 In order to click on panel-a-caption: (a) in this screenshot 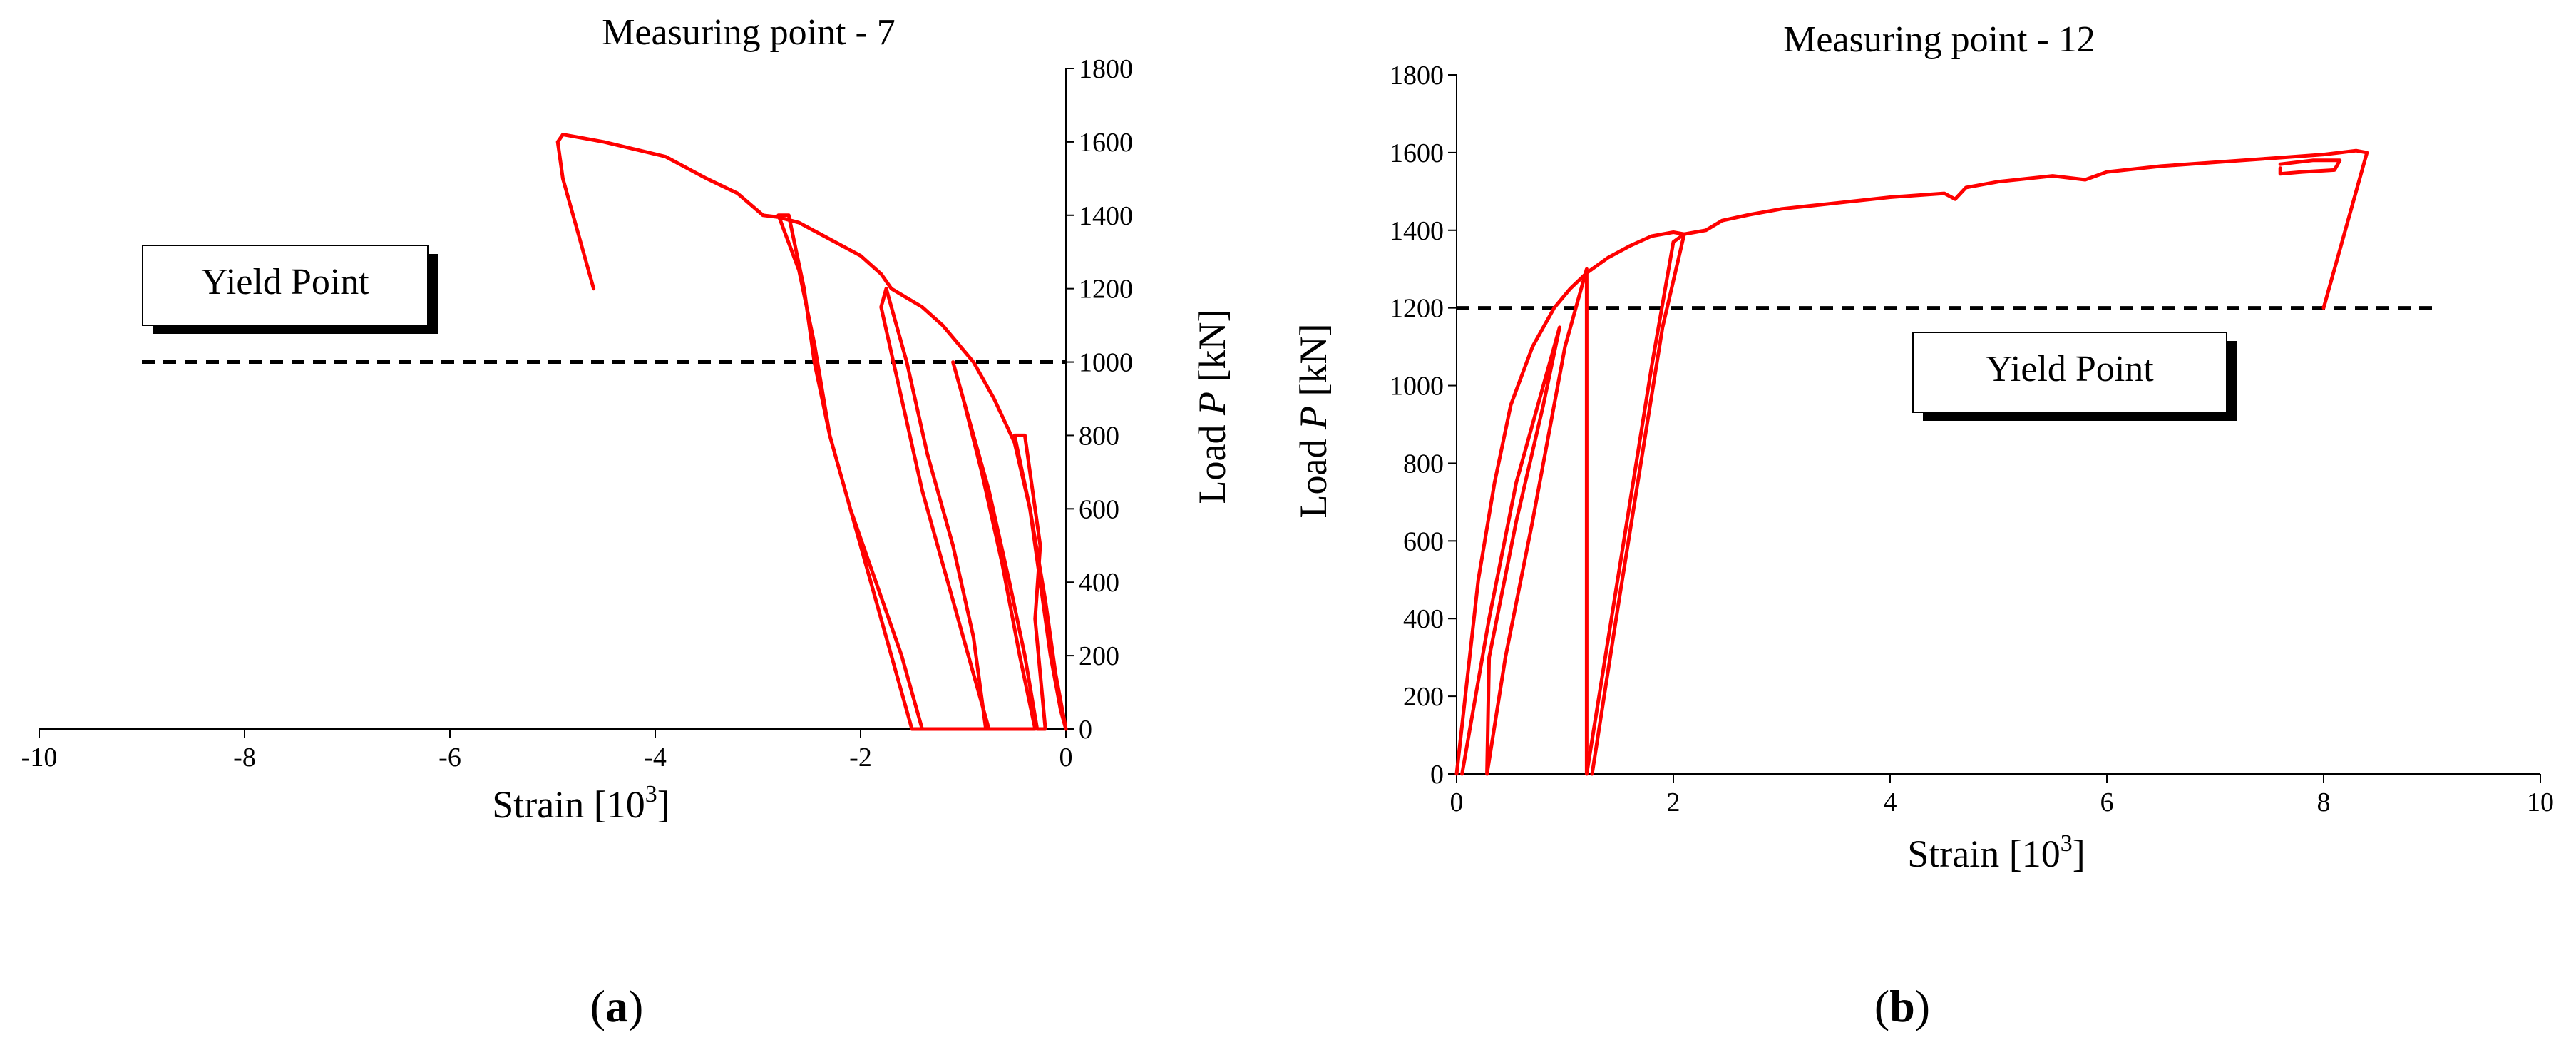, I will do `click(617, 1006)`.